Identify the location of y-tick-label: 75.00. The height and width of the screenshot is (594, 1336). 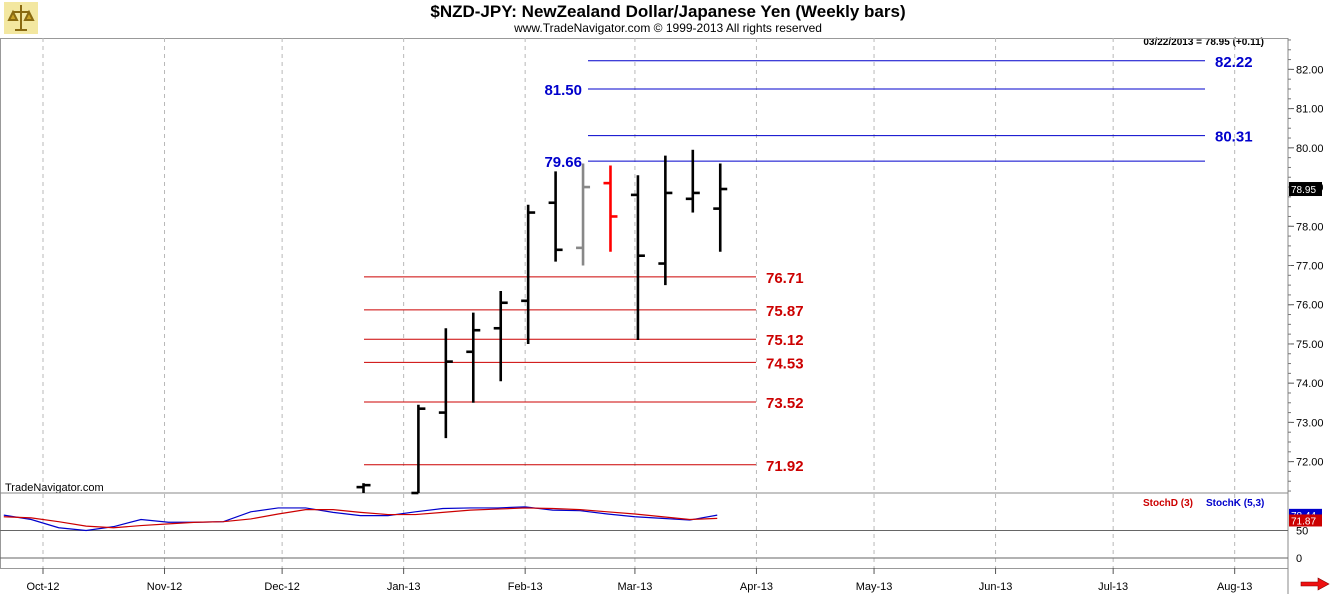
(1310, 345).